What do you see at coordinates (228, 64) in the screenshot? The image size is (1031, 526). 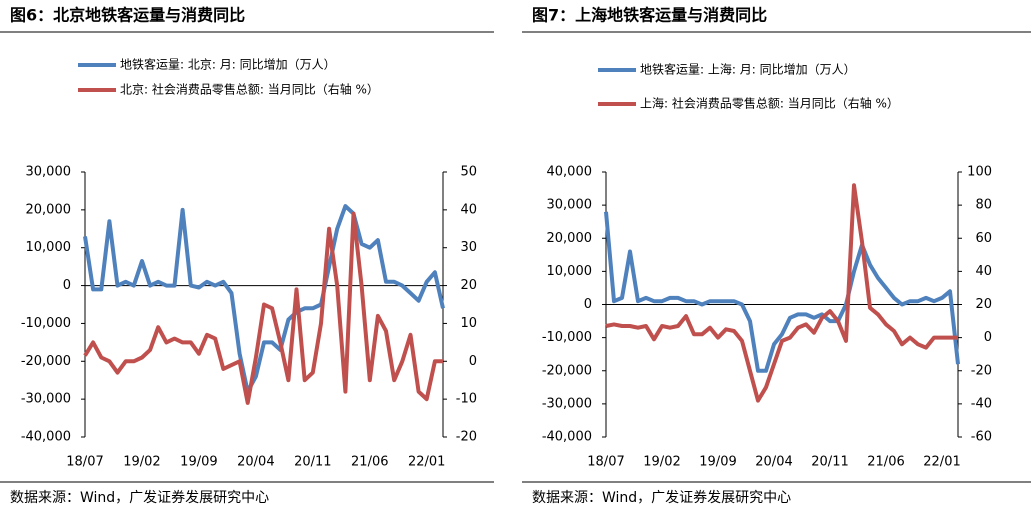 I see `legend-label: 地铁客运量: 北京: 月: 同比增加（万人）` at bounding box center [228, 64].